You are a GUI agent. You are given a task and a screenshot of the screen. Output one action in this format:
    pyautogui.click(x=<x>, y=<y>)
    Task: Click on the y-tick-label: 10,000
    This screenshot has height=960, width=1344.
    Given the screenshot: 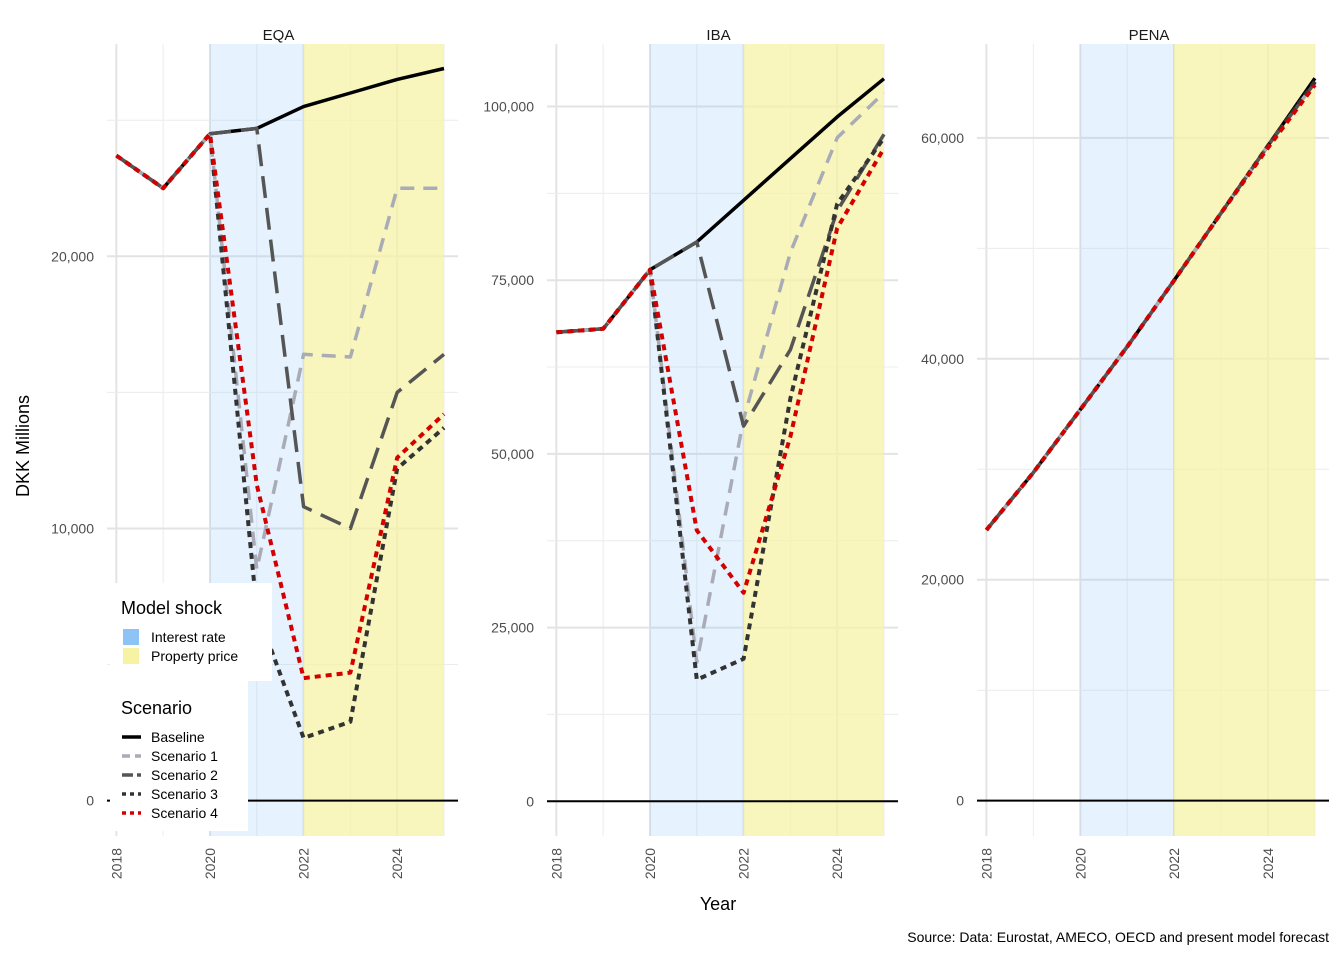 What is the action you would take?
    pyautogui.click(x=72, y=528)
    